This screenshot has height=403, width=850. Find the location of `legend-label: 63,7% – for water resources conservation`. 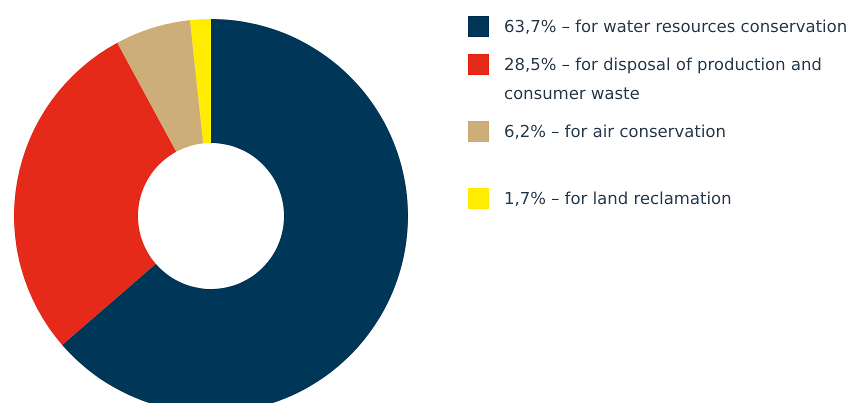

legend-label: 63,7% – for water resources conservation is located at coordinates (676, 27).